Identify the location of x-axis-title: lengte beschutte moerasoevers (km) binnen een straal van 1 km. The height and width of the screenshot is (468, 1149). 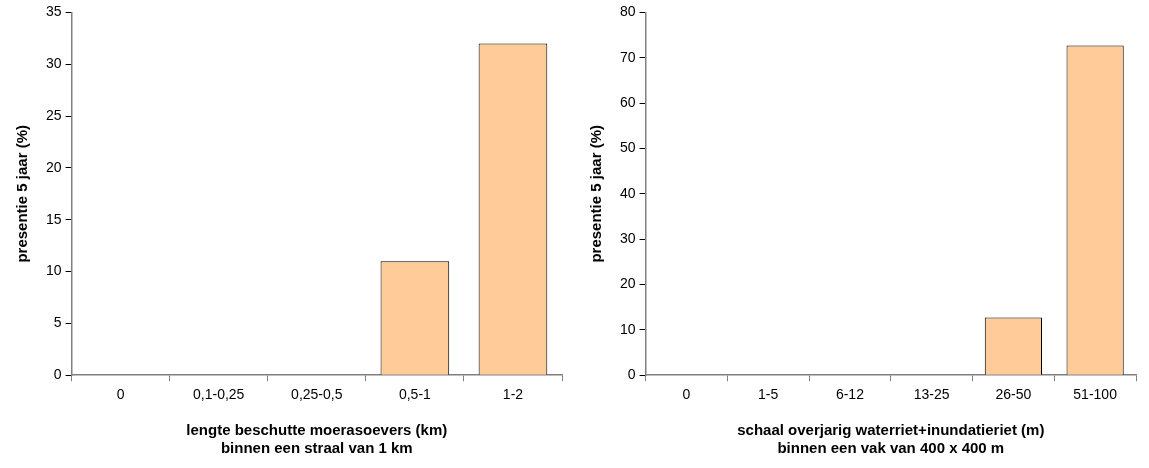
(317, 439).